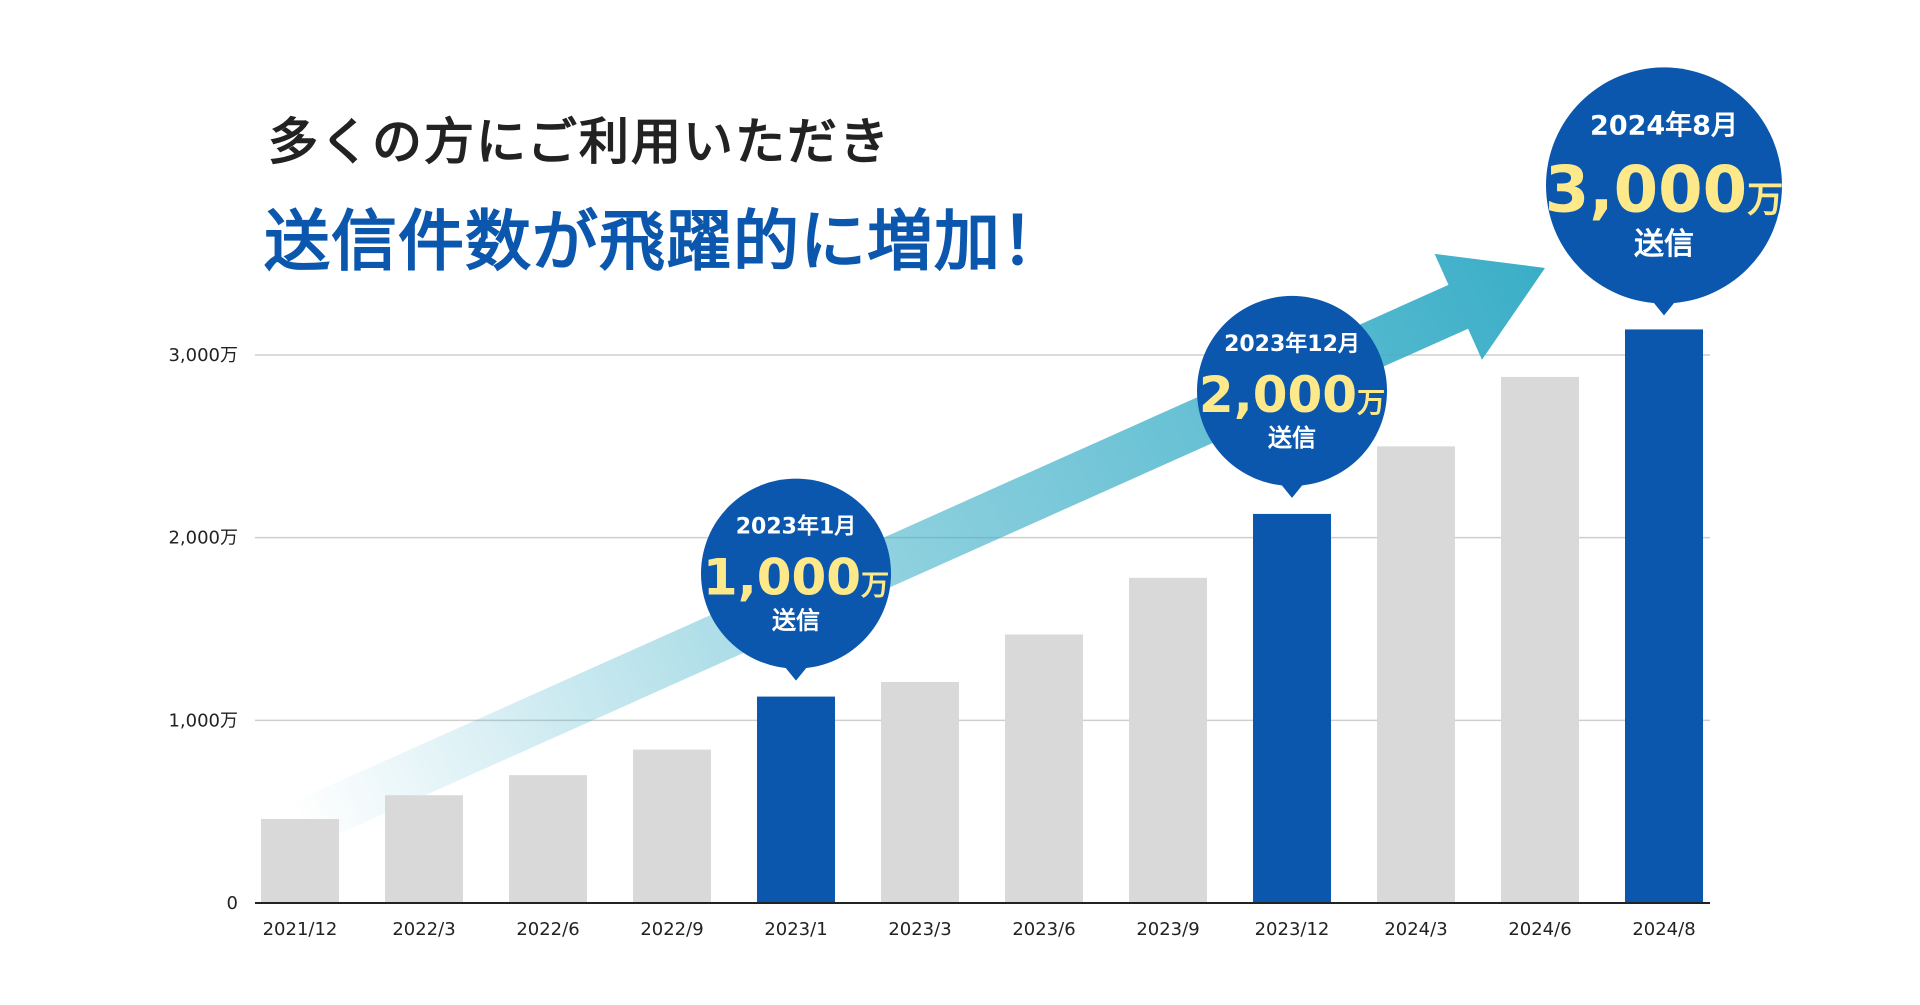  I want to click on x-tick-label: 2024/8, so click(1663, 929).